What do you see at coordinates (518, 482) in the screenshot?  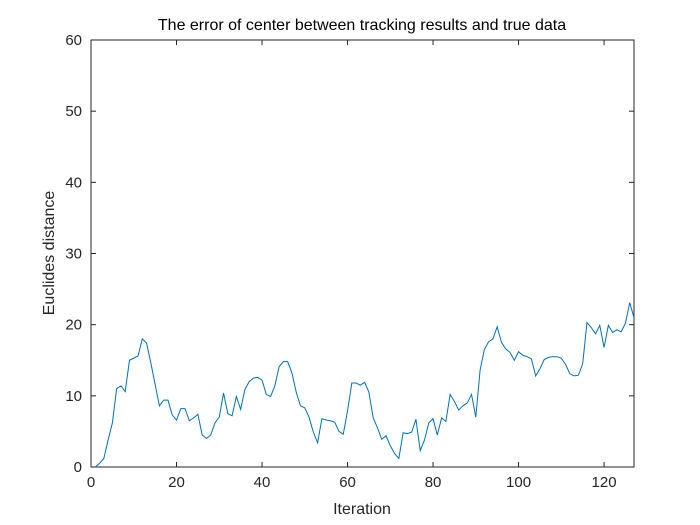 I see `x-tick-label: 100` at bounding box center [518, 482].